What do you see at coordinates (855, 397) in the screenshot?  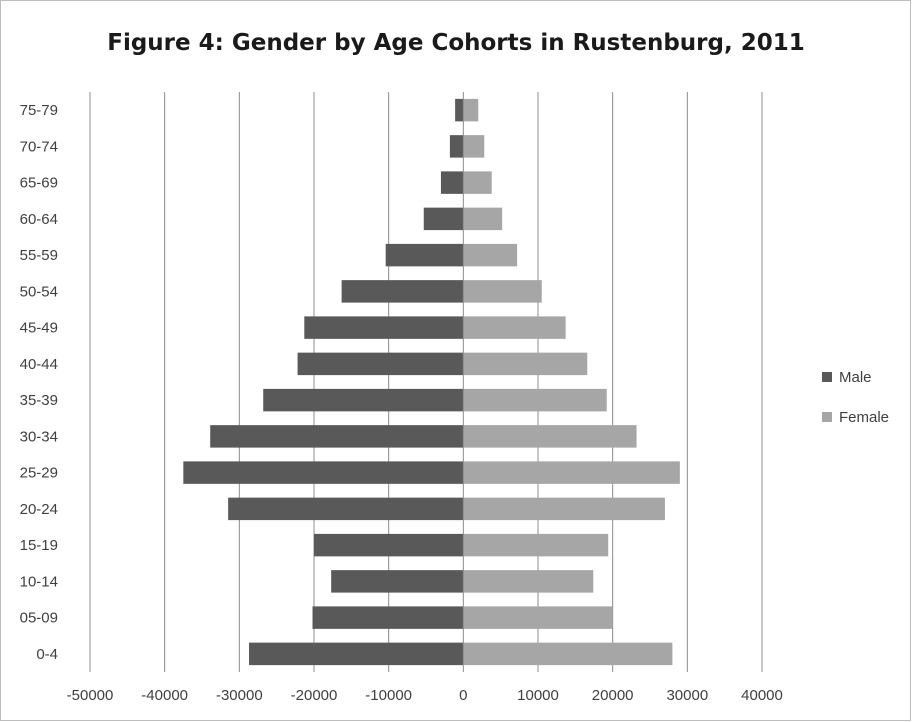 I see `legend: Male Female` at bounding box center [855, 397].